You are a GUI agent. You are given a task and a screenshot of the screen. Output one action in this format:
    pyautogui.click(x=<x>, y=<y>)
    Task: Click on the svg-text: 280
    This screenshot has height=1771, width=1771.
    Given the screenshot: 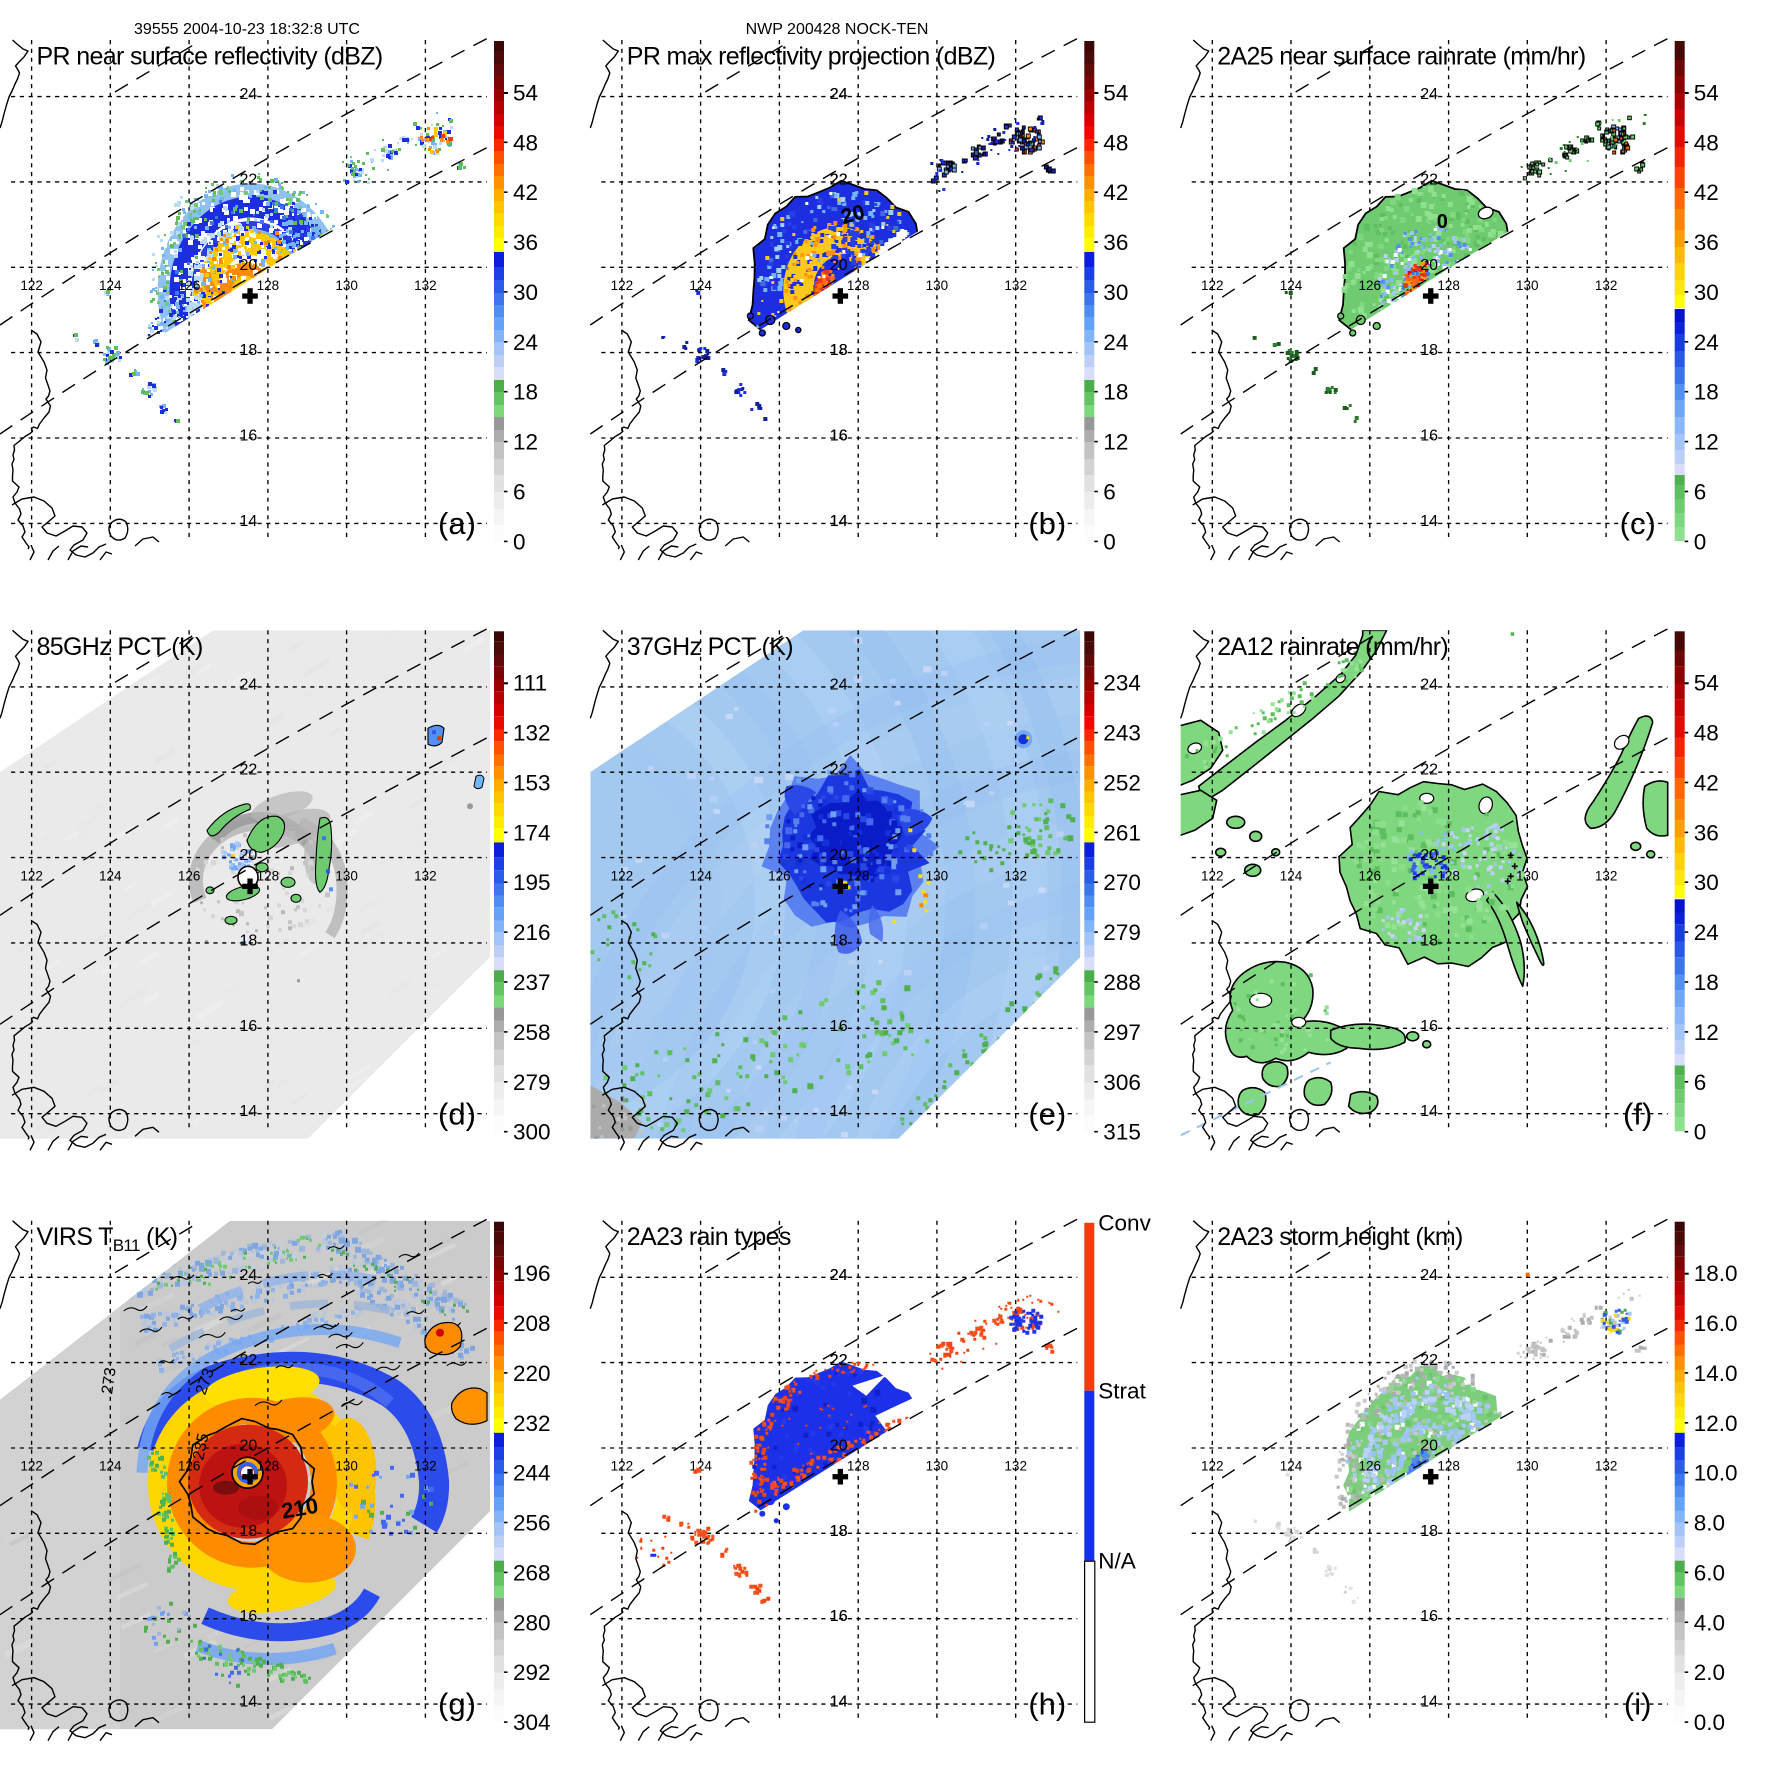 What is the action you would take?
    pyautogui.click(x=532, y=1622)
    